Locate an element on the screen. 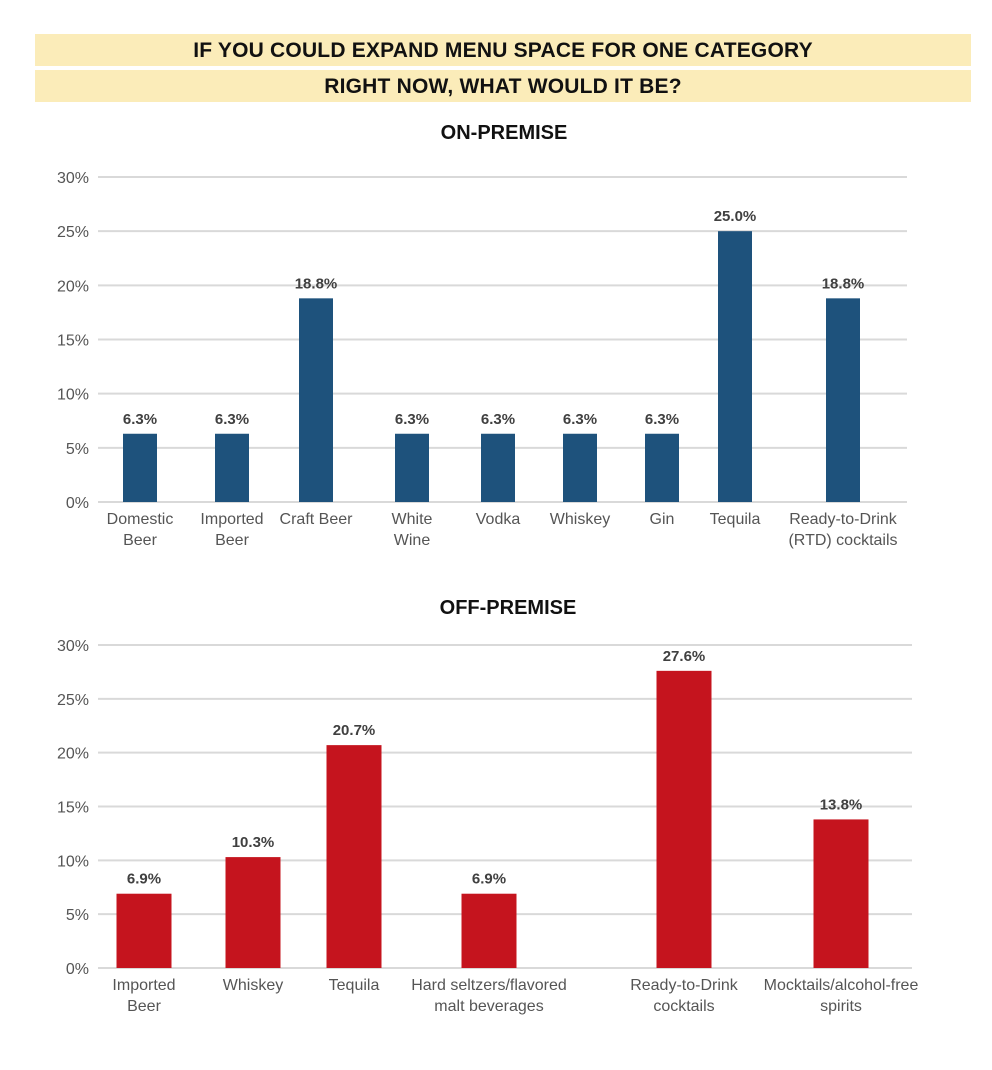 The height and width of the screenshot is (1070, 992). on-premise-y-tick-label: 5% is located at coordinates (77, 449).